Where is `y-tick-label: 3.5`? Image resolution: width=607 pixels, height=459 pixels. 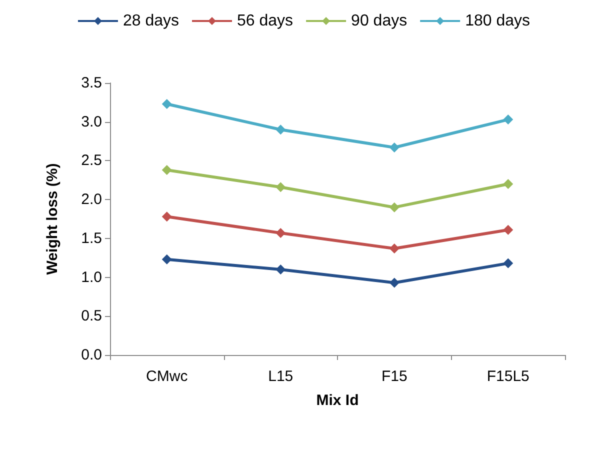 y-tick-label: 3.5 is located at coordinates (91, 83).